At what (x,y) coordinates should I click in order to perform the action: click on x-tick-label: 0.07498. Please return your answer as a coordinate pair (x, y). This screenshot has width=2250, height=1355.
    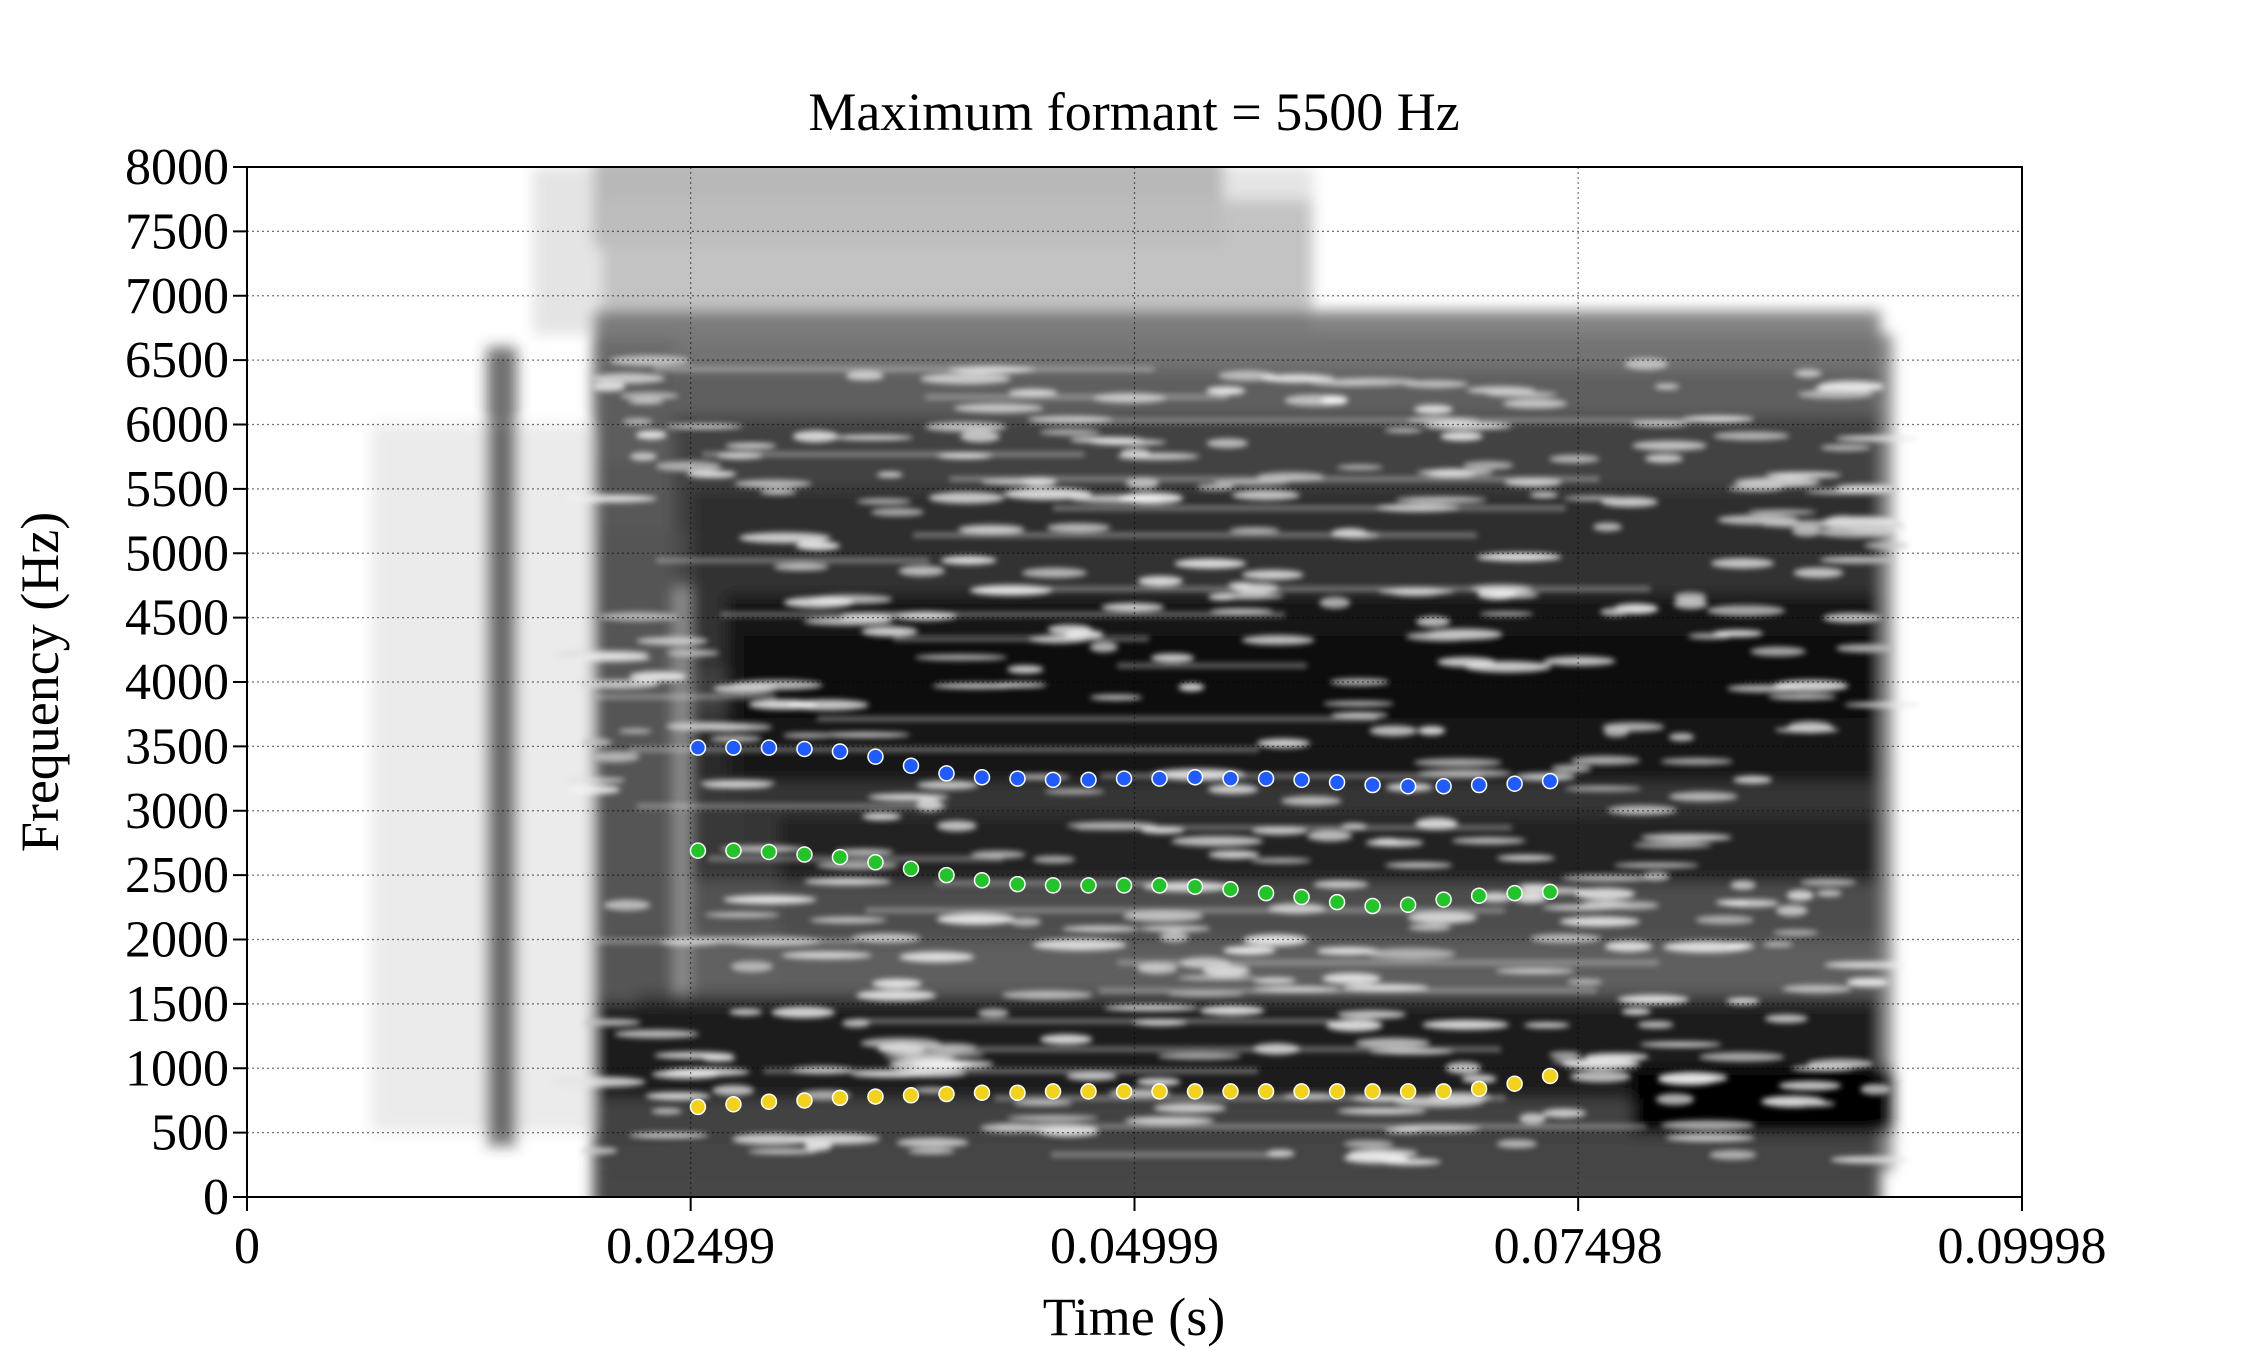
    Looking at the image, I should click on (1578, 1246).